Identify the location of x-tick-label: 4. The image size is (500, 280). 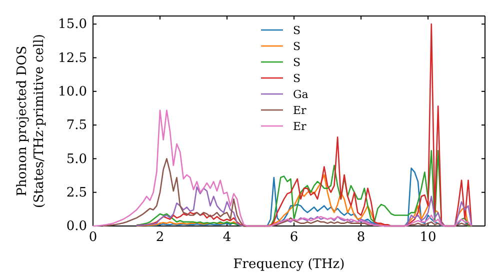
(227, 238).